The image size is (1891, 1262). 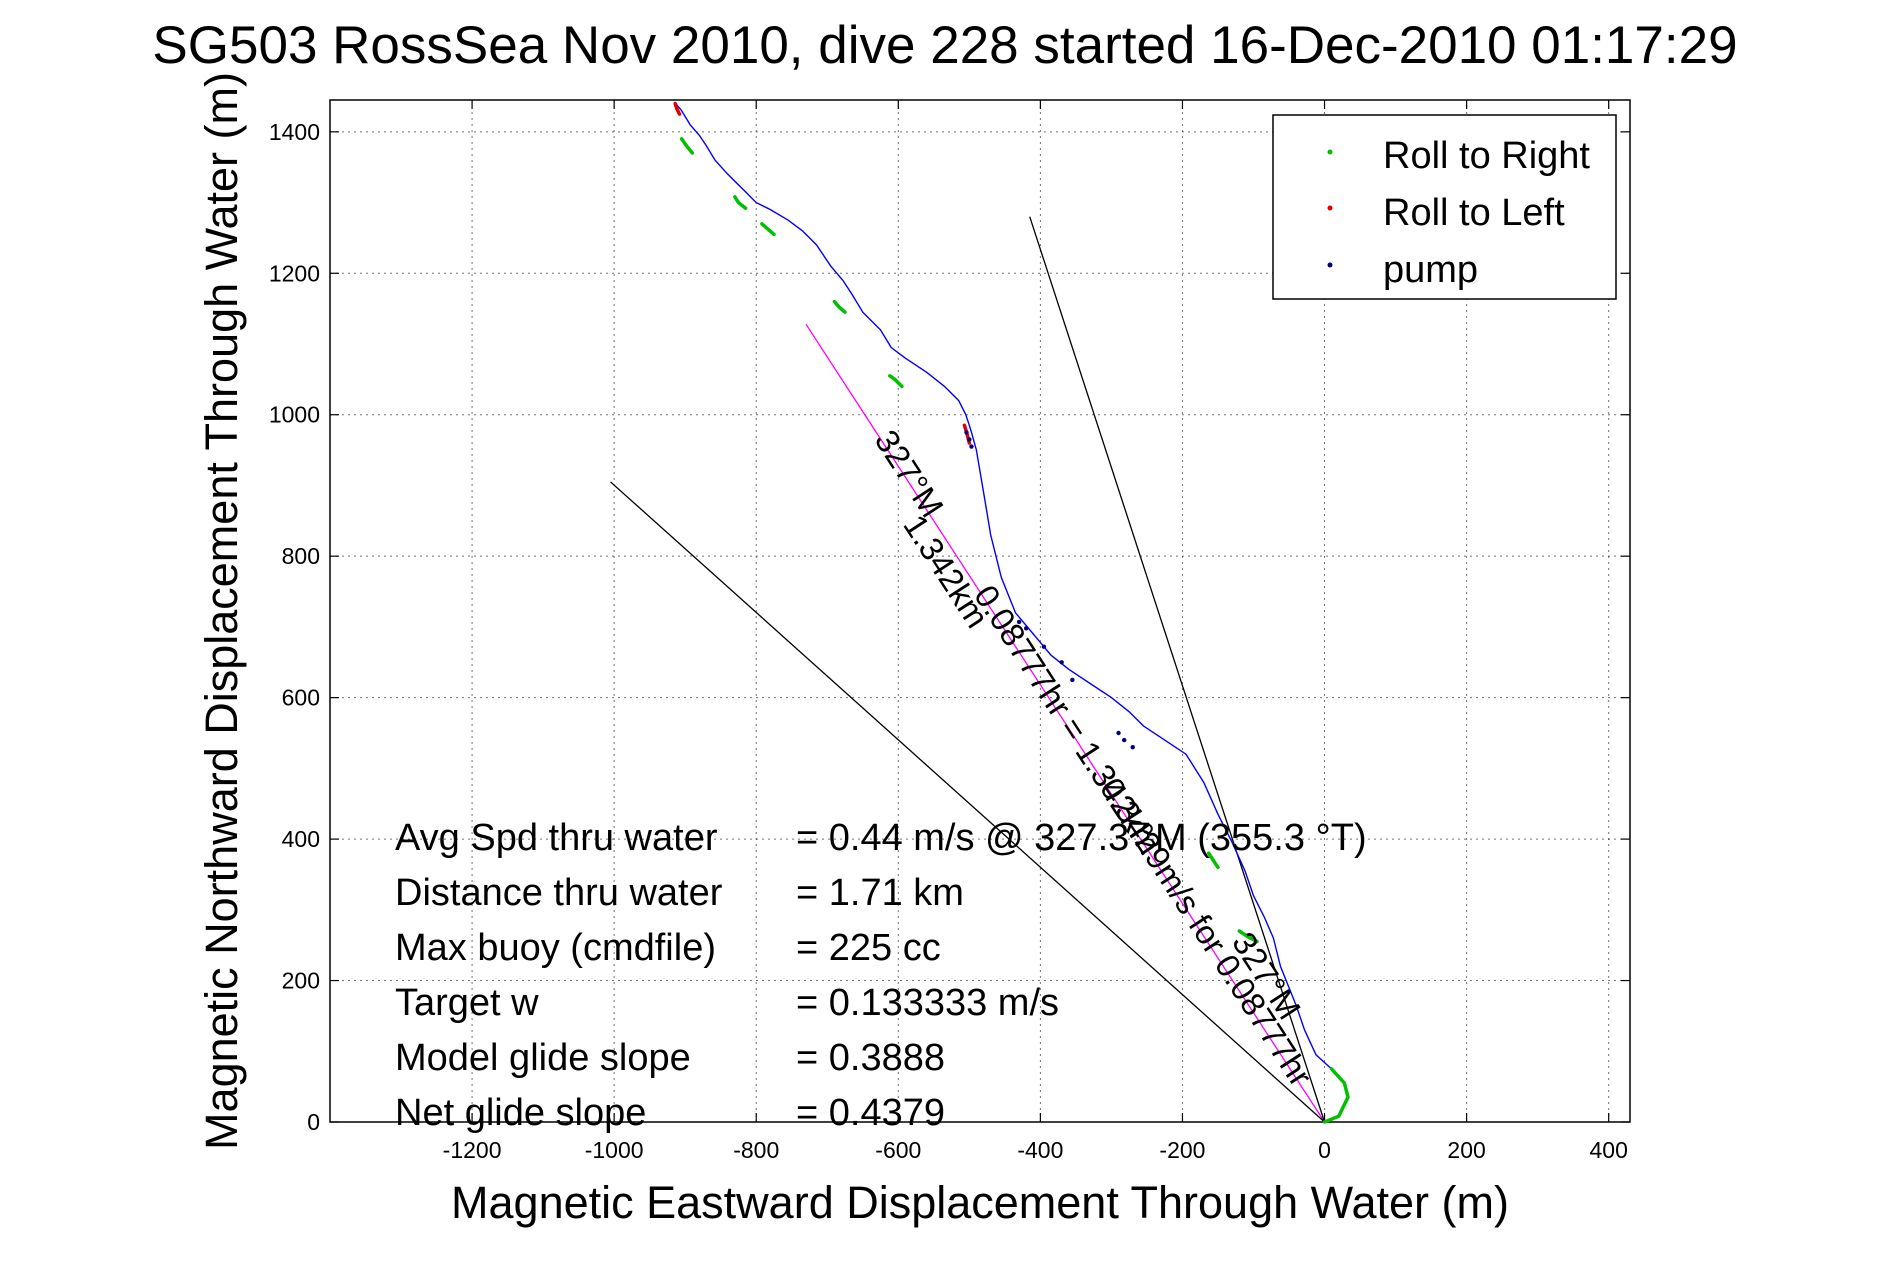 What do you see at coordinates (301, 556) in the screenshot?
I see `y-tick-label: 800` at bounding box center [301, 556].